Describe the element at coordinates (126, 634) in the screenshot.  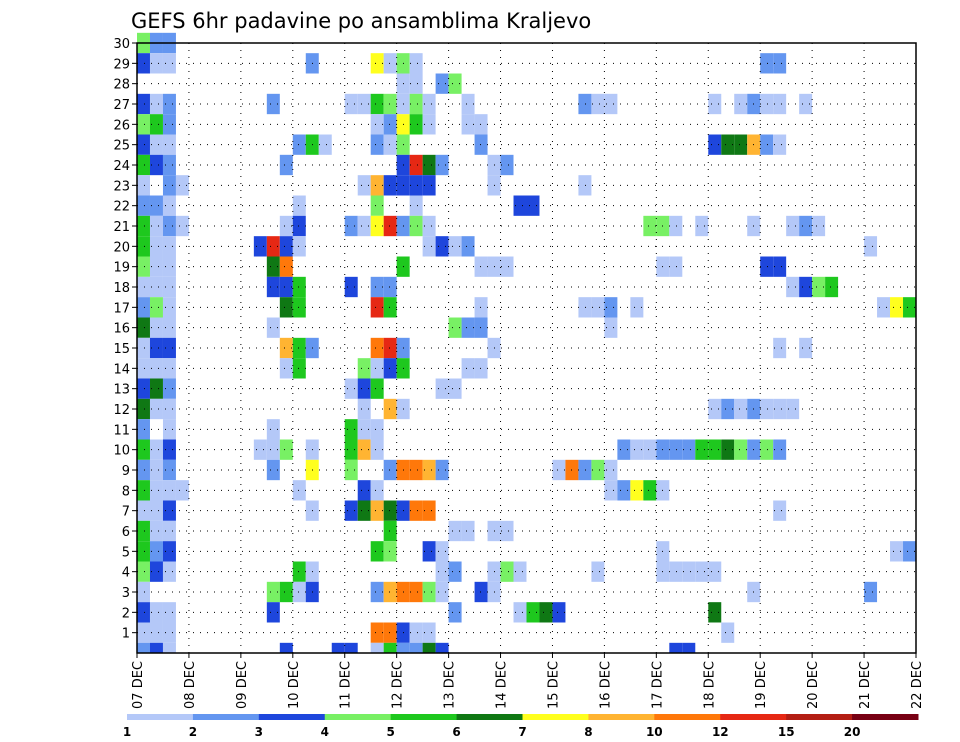
I see `y-tick-label: 1` at that location.